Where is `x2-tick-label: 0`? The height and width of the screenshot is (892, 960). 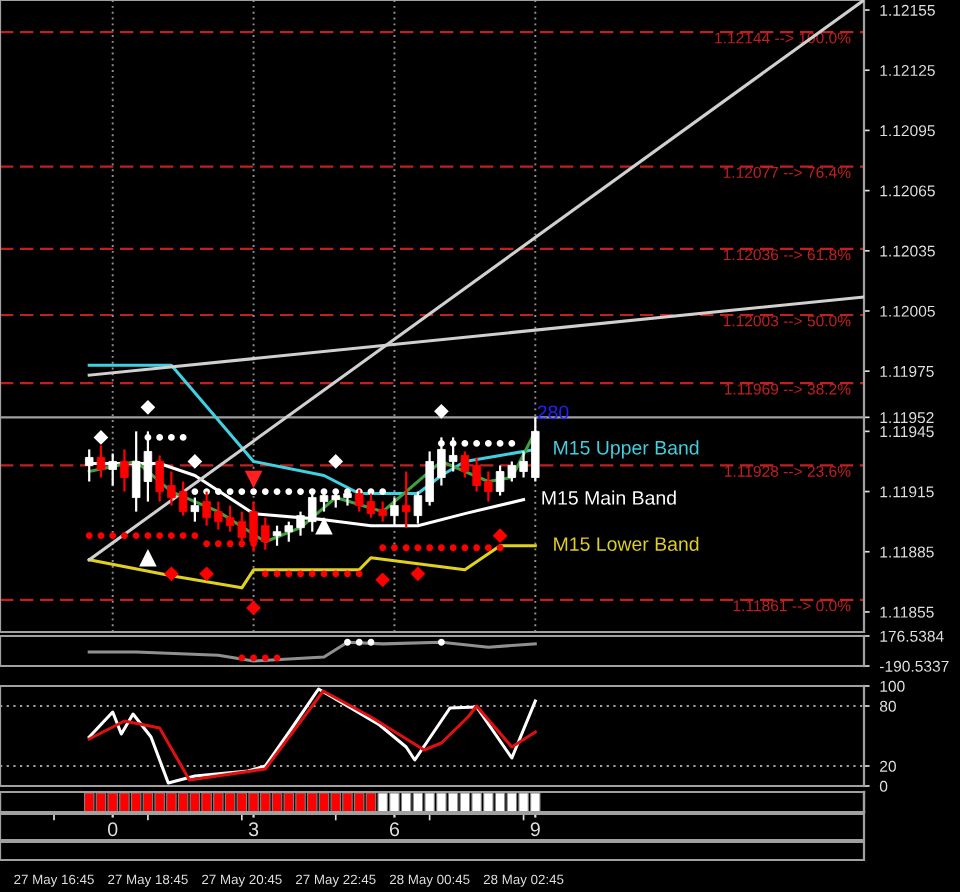 x2-tick-label: 0 is located at coordinates (112, 829).